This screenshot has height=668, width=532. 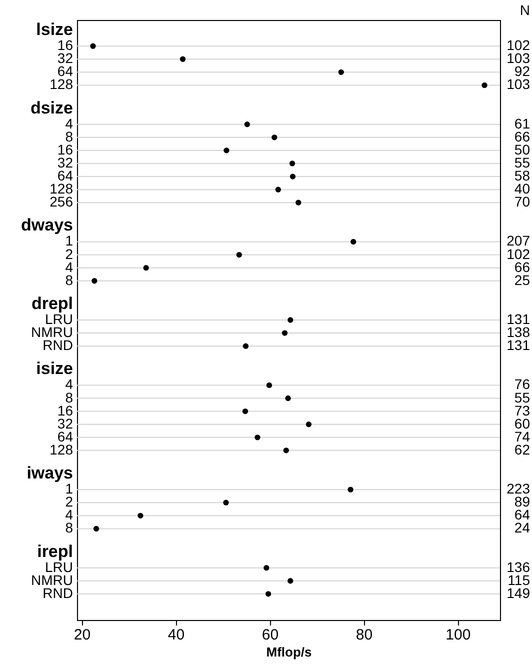 What do you see at coordinates (270, 635) in the screenshot?
I see `x-tick-label: 60` at bounding box center [270, 635].